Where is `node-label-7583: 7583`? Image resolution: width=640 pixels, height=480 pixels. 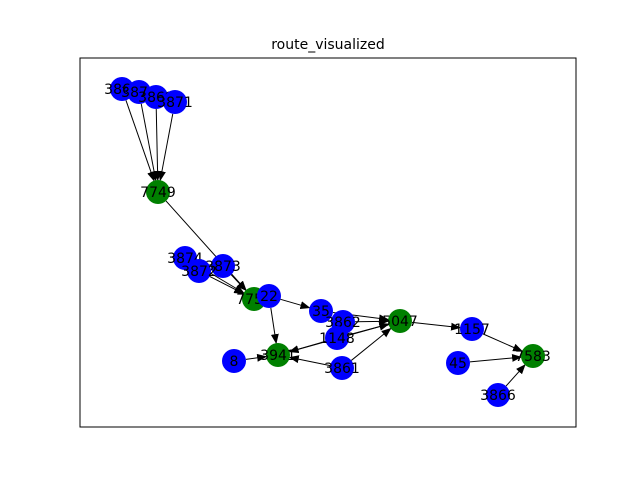 node-label-7583: 7583 is located at coordinates (533, 357).